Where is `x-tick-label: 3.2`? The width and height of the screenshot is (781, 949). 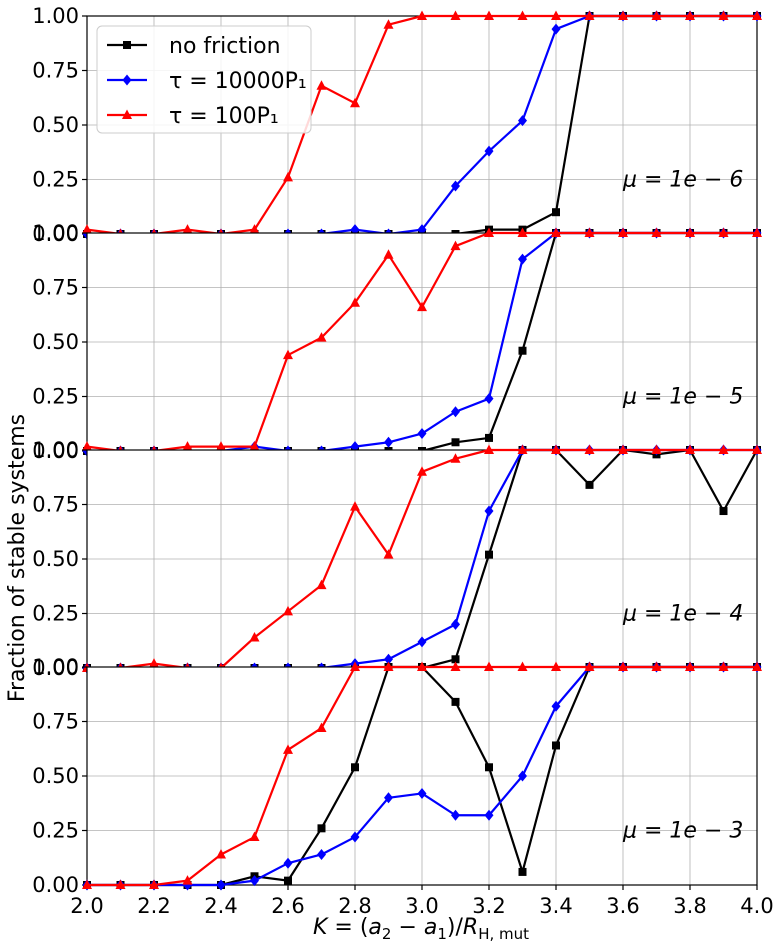 x-tick-label: 3.2 is located at coordinates (488, 906).